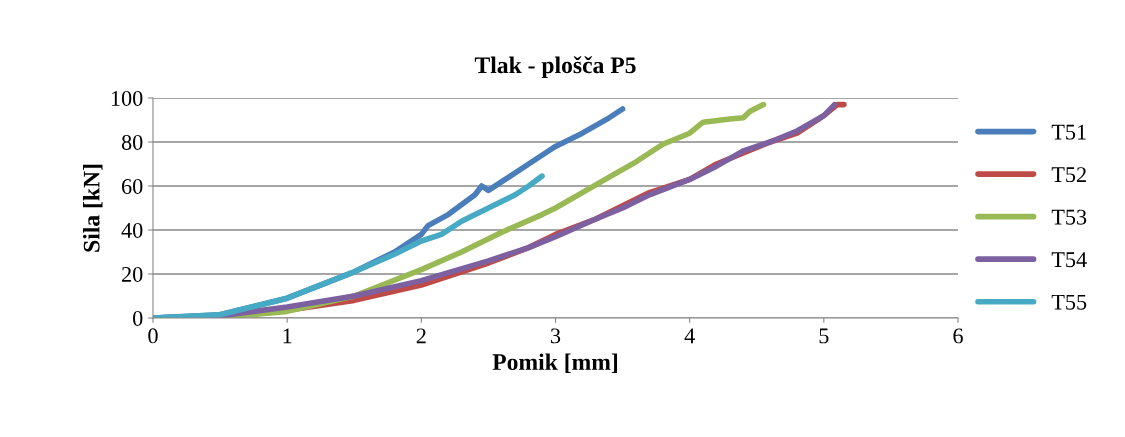 The width and height of the screenshot is (1125, 437). Describe the element at coordinates (1069, 217) in the screenshot. I see `legend-label: T53` at that location.